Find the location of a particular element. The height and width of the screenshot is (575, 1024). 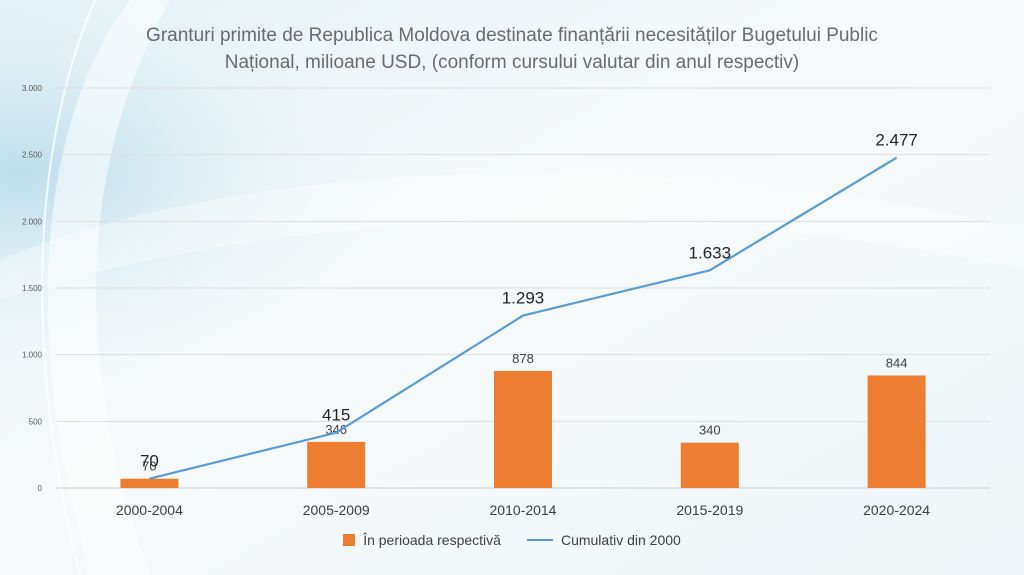

x-tick-label: 2005-2009 is located at coordinates (336, 510).